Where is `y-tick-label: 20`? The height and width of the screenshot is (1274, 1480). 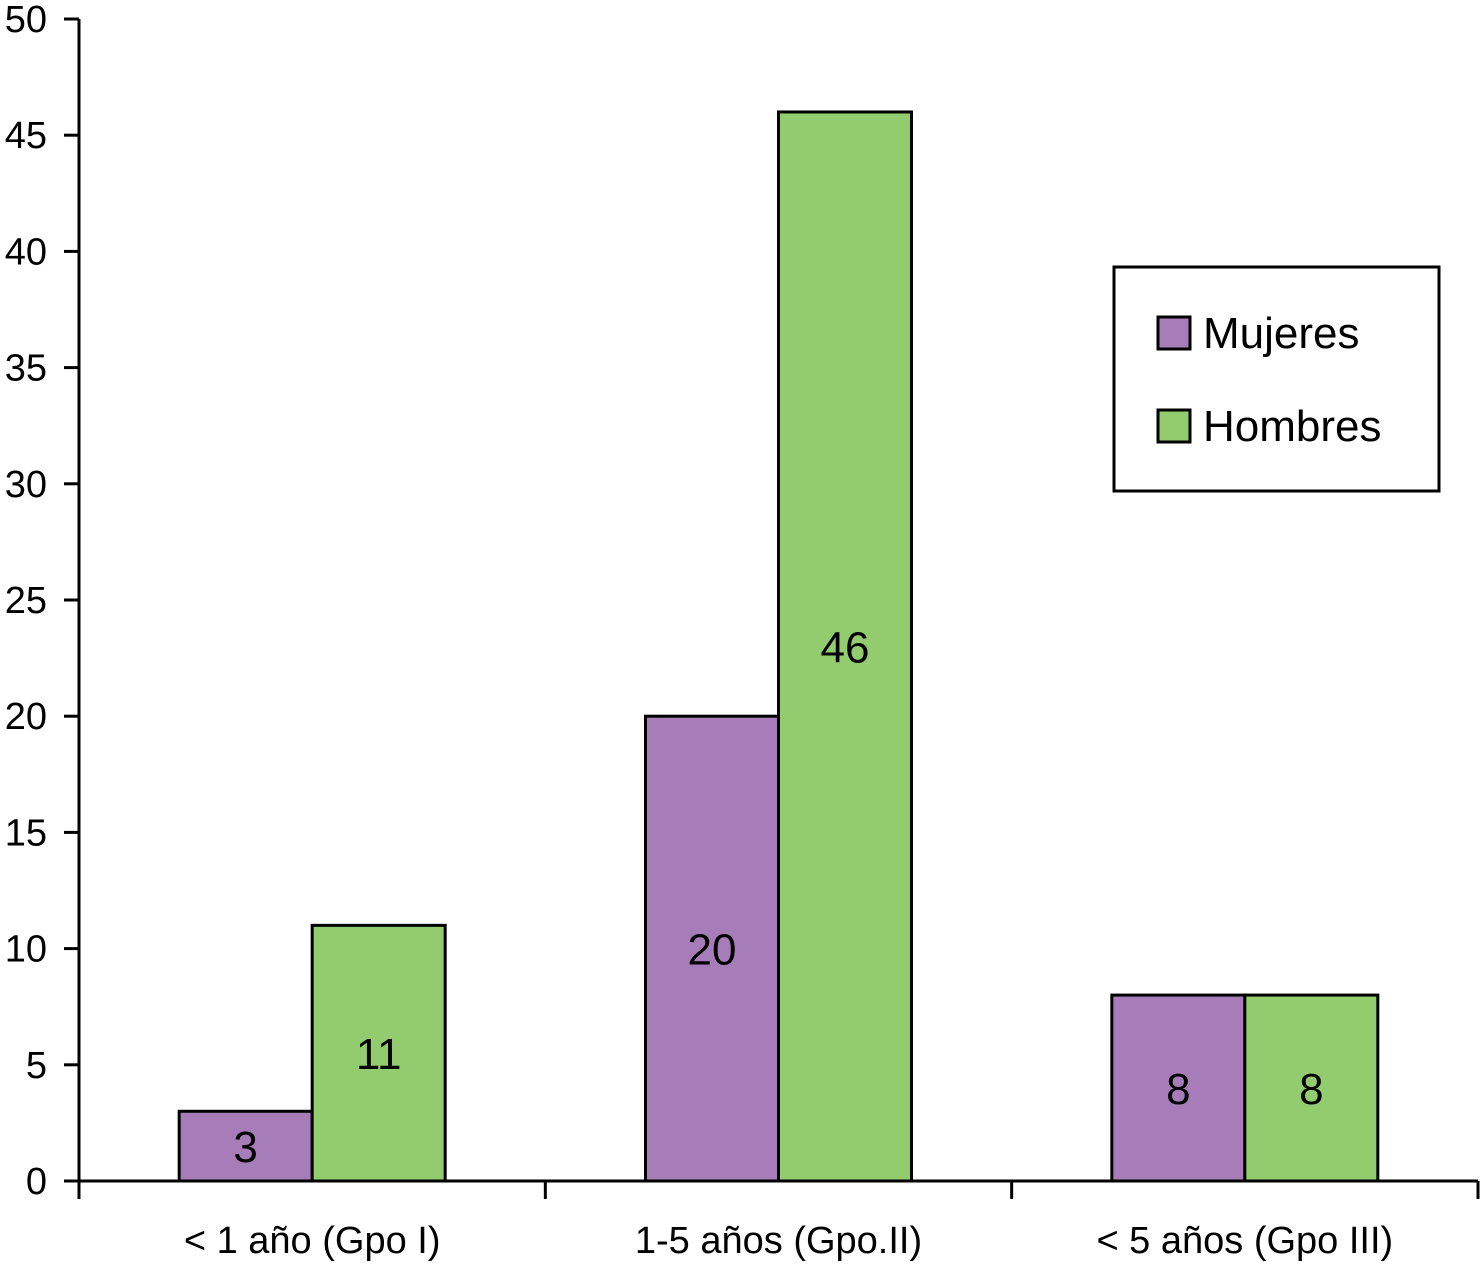 y-tick-label: 20 is located at coordinates (26, 717).